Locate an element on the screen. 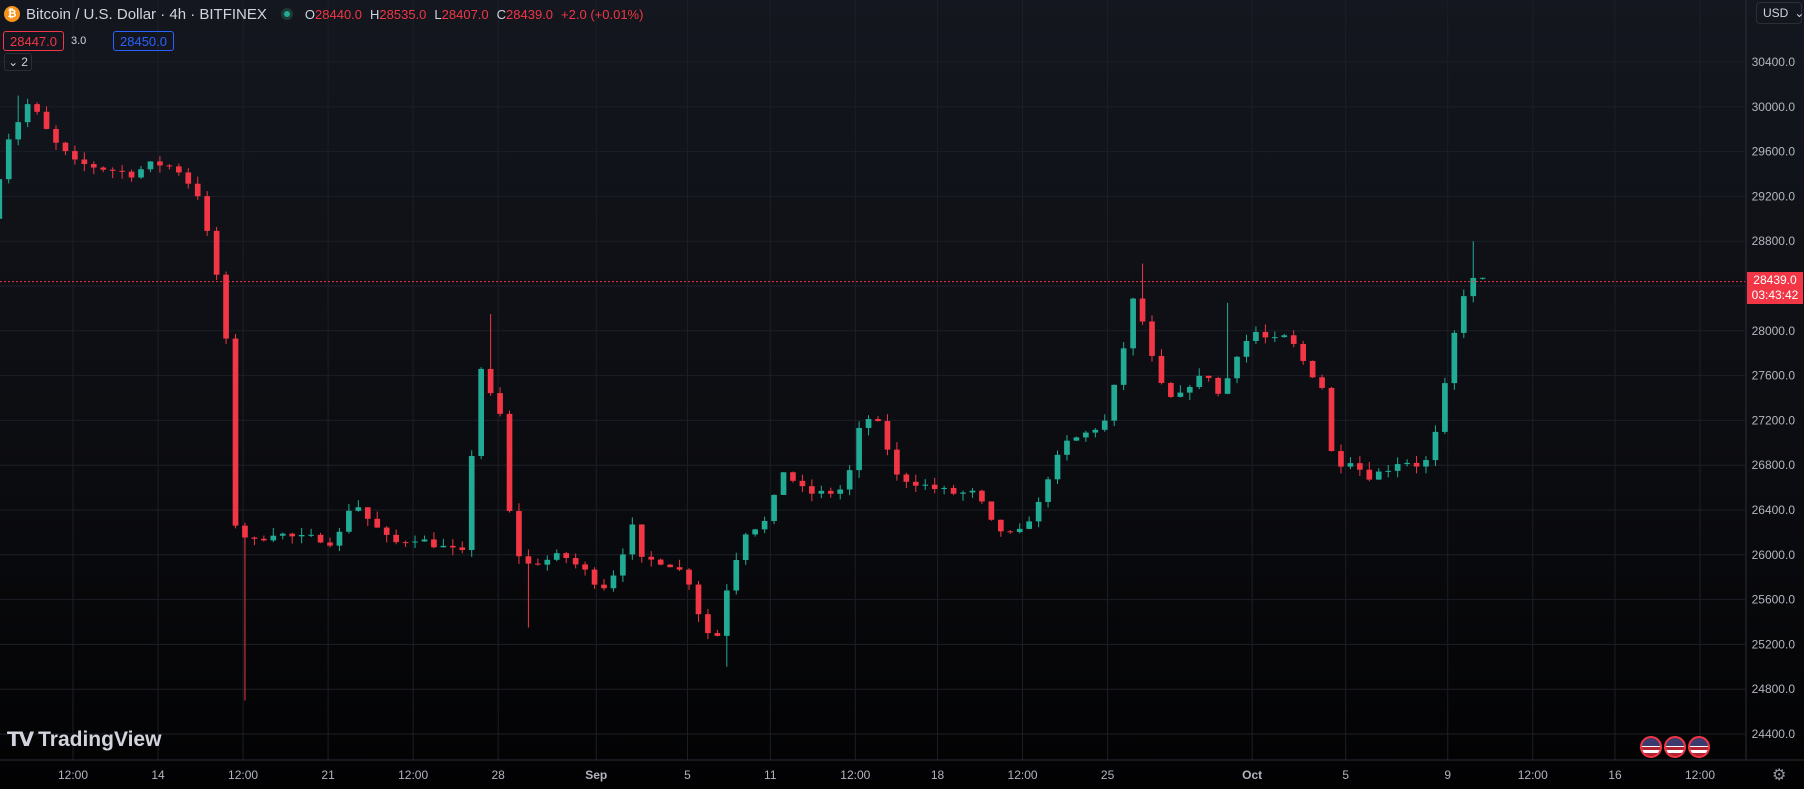 The image size is (1804, 789). y-tick-label: 27600.0 is located at coordinates (1774, 376).